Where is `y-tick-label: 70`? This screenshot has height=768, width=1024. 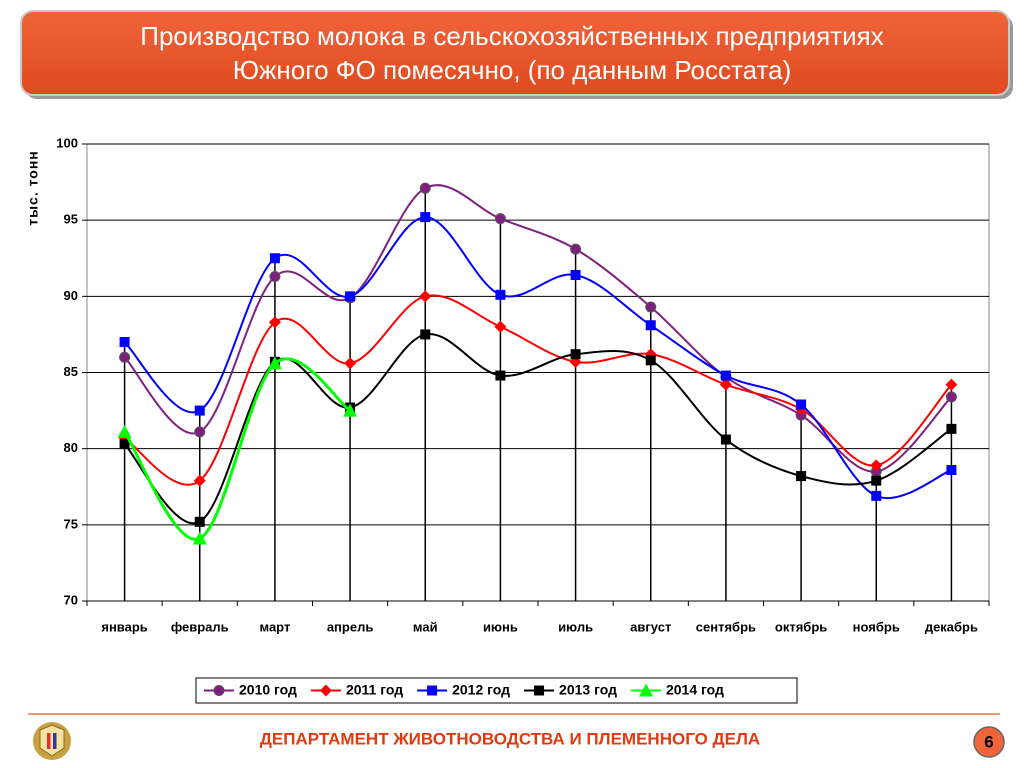
y-tick-label: 70 is located at coordinates (71, 599).